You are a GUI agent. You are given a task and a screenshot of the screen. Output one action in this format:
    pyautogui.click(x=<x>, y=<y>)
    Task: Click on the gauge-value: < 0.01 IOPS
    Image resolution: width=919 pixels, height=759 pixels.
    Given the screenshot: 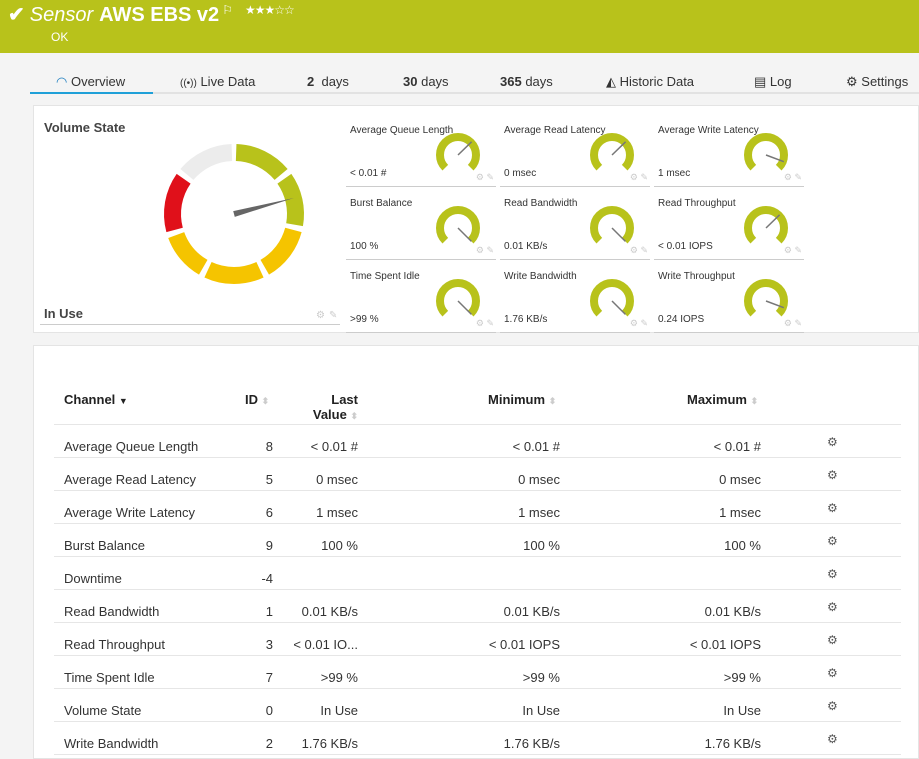 What is the action you would take?
    pyautogui.click(x=685, y=246)
    